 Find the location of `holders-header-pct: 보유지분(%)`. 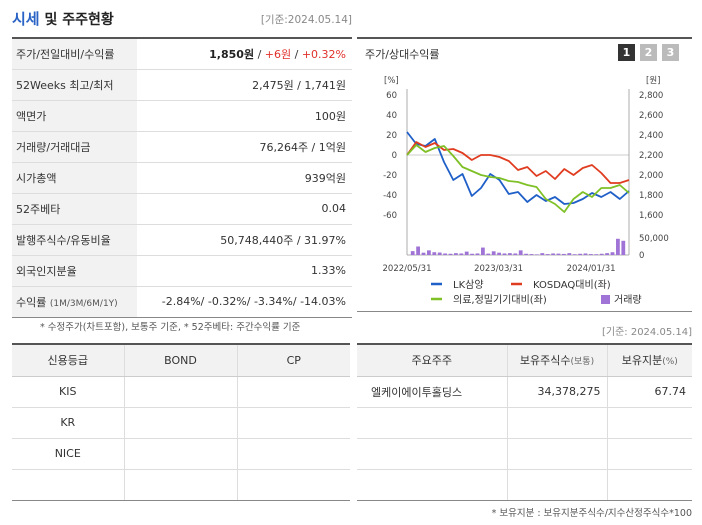

holders-header-pct: 보유지분(%) is located at coordinates (649, 360).